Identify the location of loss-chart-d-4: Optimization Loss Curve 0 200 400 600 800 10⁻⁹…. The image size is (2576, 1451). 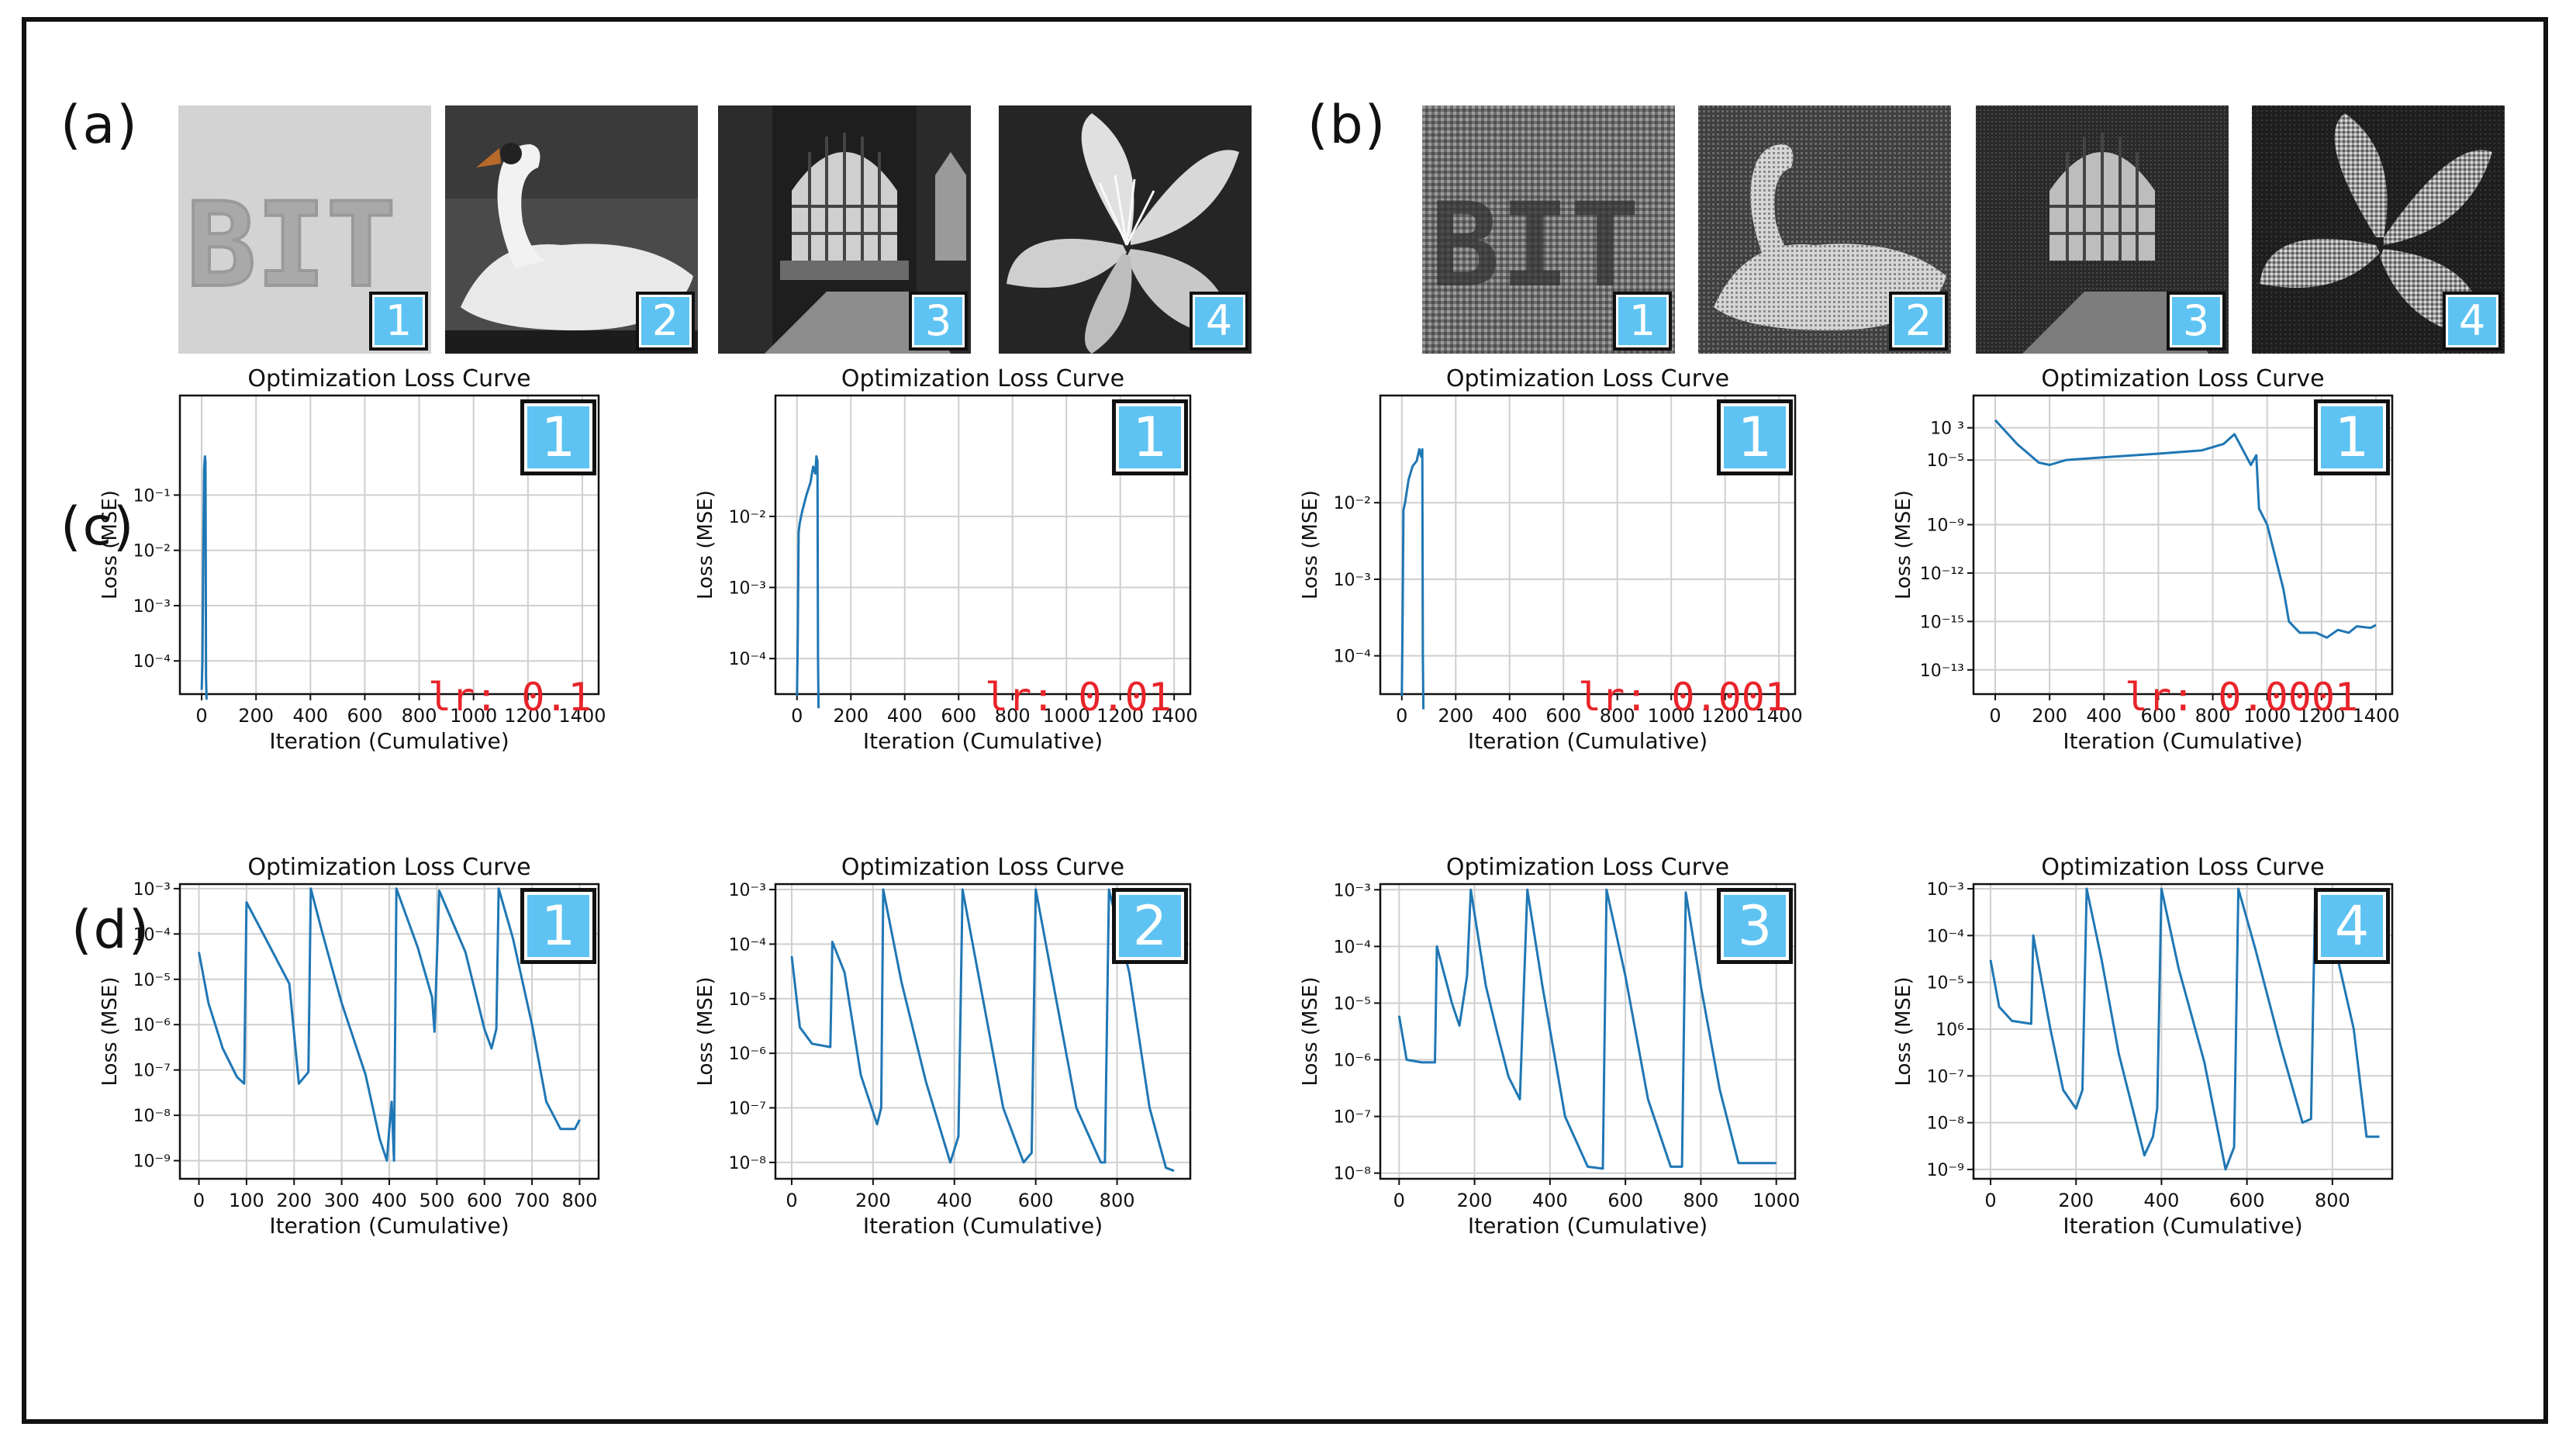
(2202, 1102).